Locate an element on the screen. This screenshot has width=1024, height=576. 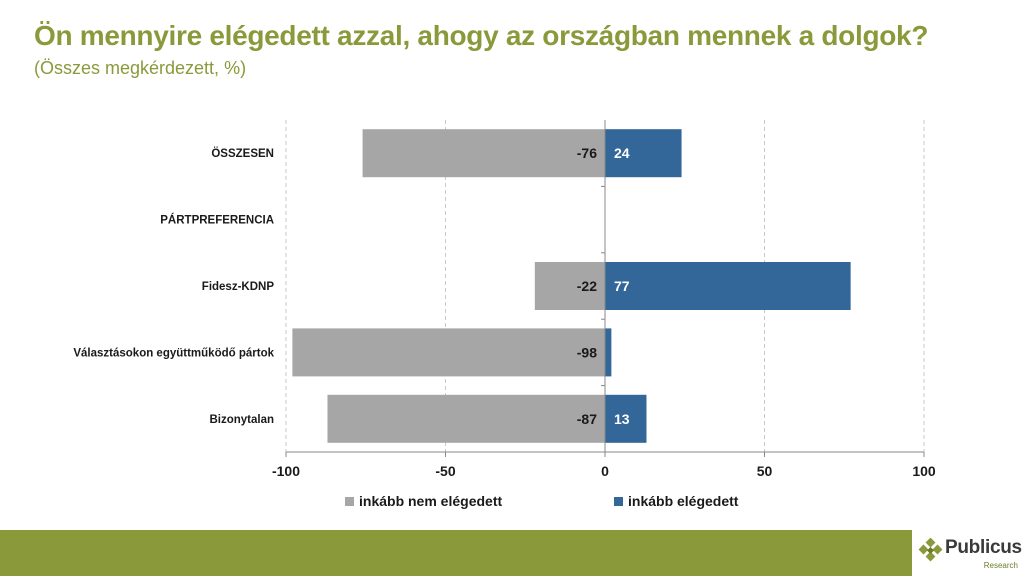
legend-label: inkább elégedett is located at coordinates (683, 501).